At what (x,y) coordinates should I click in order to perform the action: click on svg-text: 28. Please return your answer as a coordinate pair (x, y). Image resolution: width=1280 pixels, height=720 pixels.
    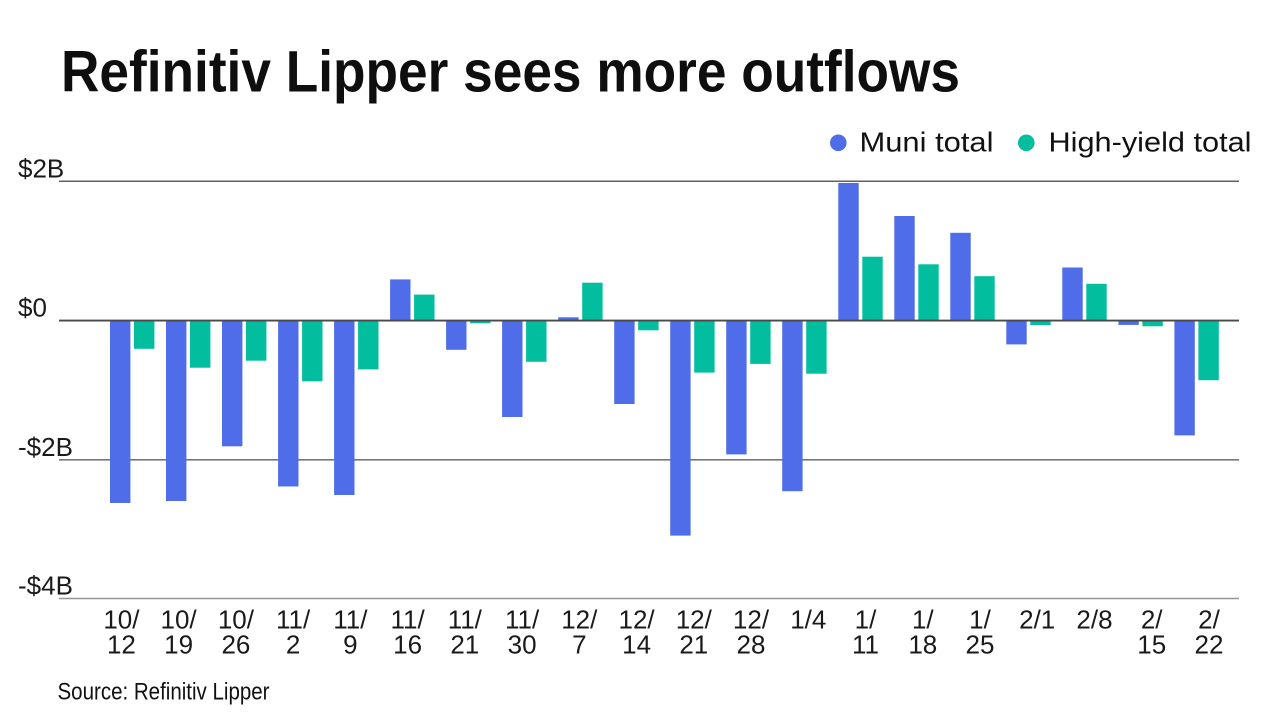
    Looking at the image, I should click on (751, 645).